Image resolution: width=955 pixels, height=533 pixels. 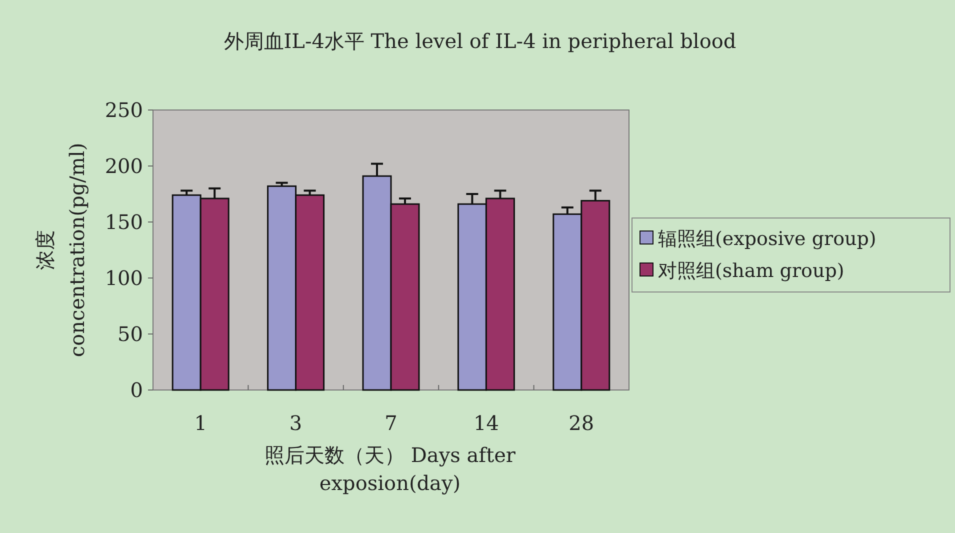 I want to click on x-tick-label: 1, so click(x=200, y=423).